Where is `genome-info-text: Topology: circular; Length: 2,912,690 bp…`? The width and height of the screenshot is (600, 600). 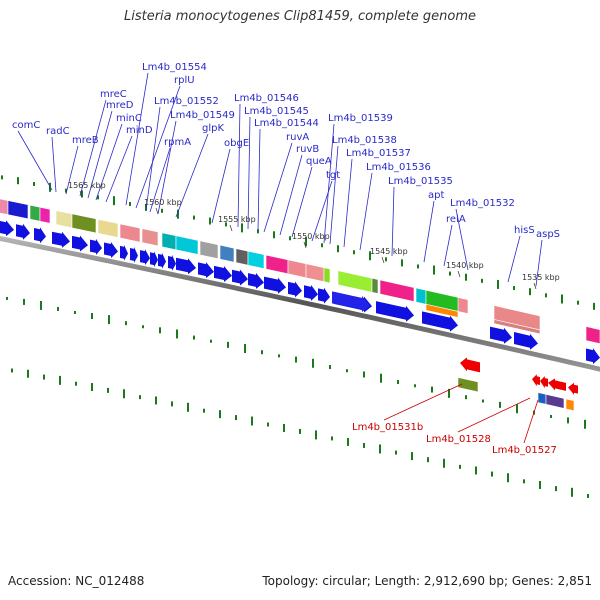 genome-info-text: Topology: circular; Length: 2,912,690 bp… is located at coordinates (427, 581).